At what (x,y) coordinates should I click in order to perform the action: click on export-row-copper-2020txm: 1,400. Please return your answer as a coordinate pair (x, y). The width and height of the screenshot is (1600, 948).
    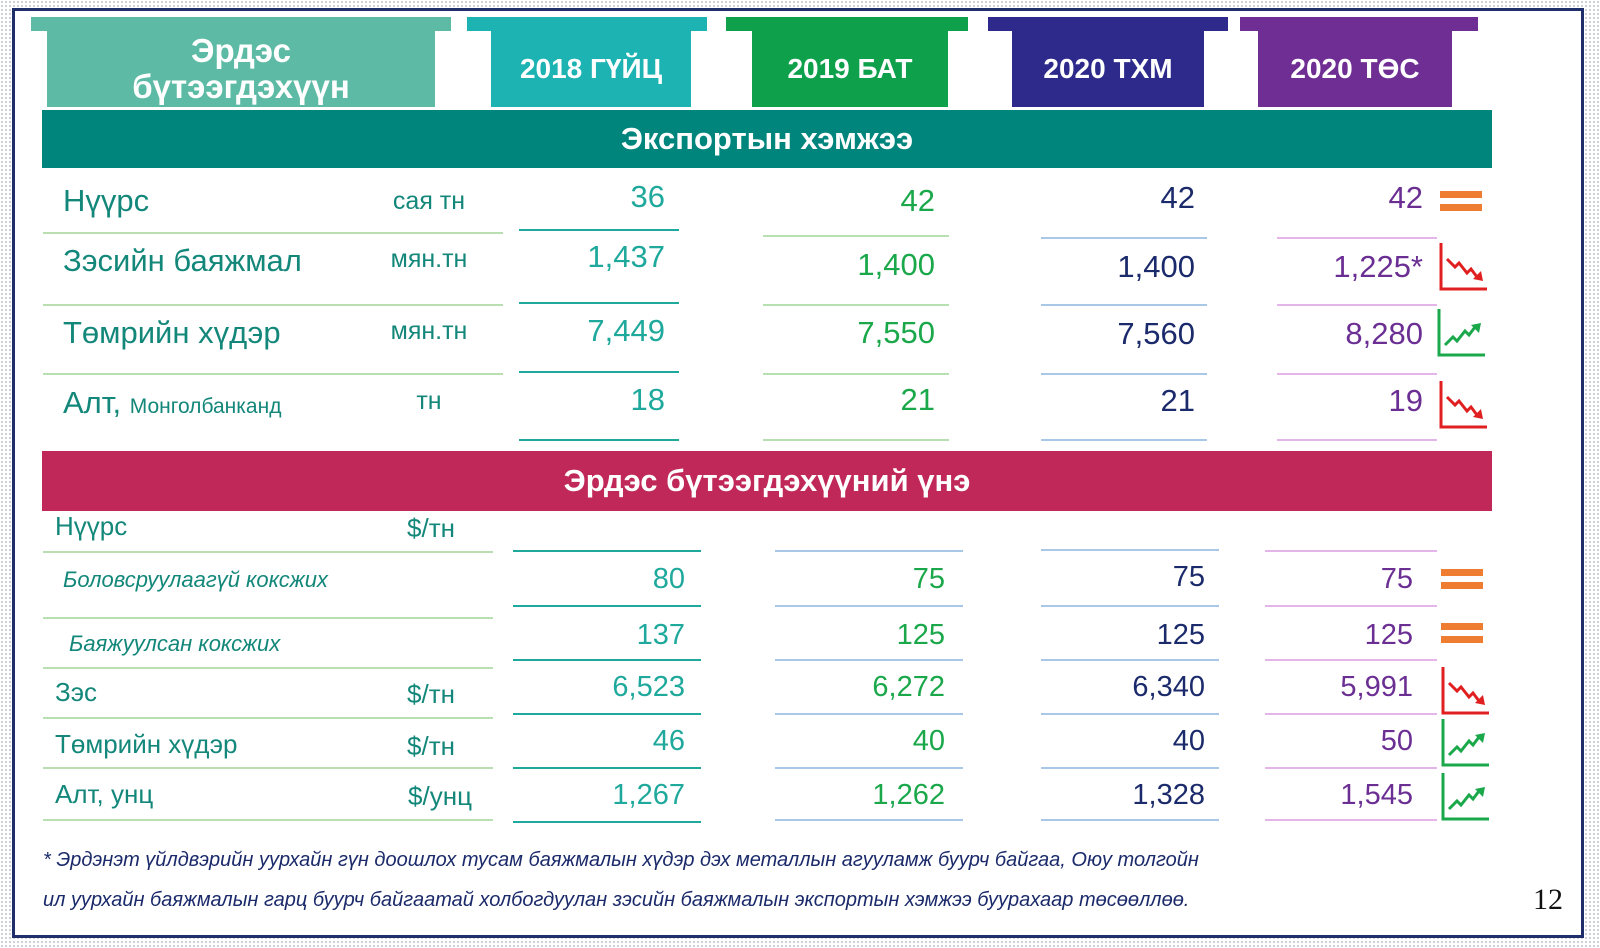
    Looking at the image, I should click on (1156, 266).